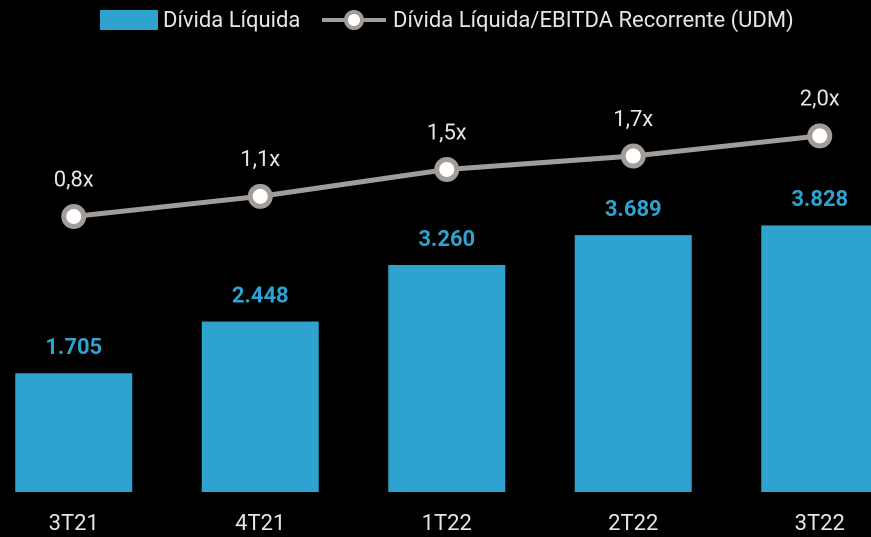 This screenshot has height=537, width=871. Describe the element at coordinates (354, 20) in the screenshot. I see `legend-marker` at that location.